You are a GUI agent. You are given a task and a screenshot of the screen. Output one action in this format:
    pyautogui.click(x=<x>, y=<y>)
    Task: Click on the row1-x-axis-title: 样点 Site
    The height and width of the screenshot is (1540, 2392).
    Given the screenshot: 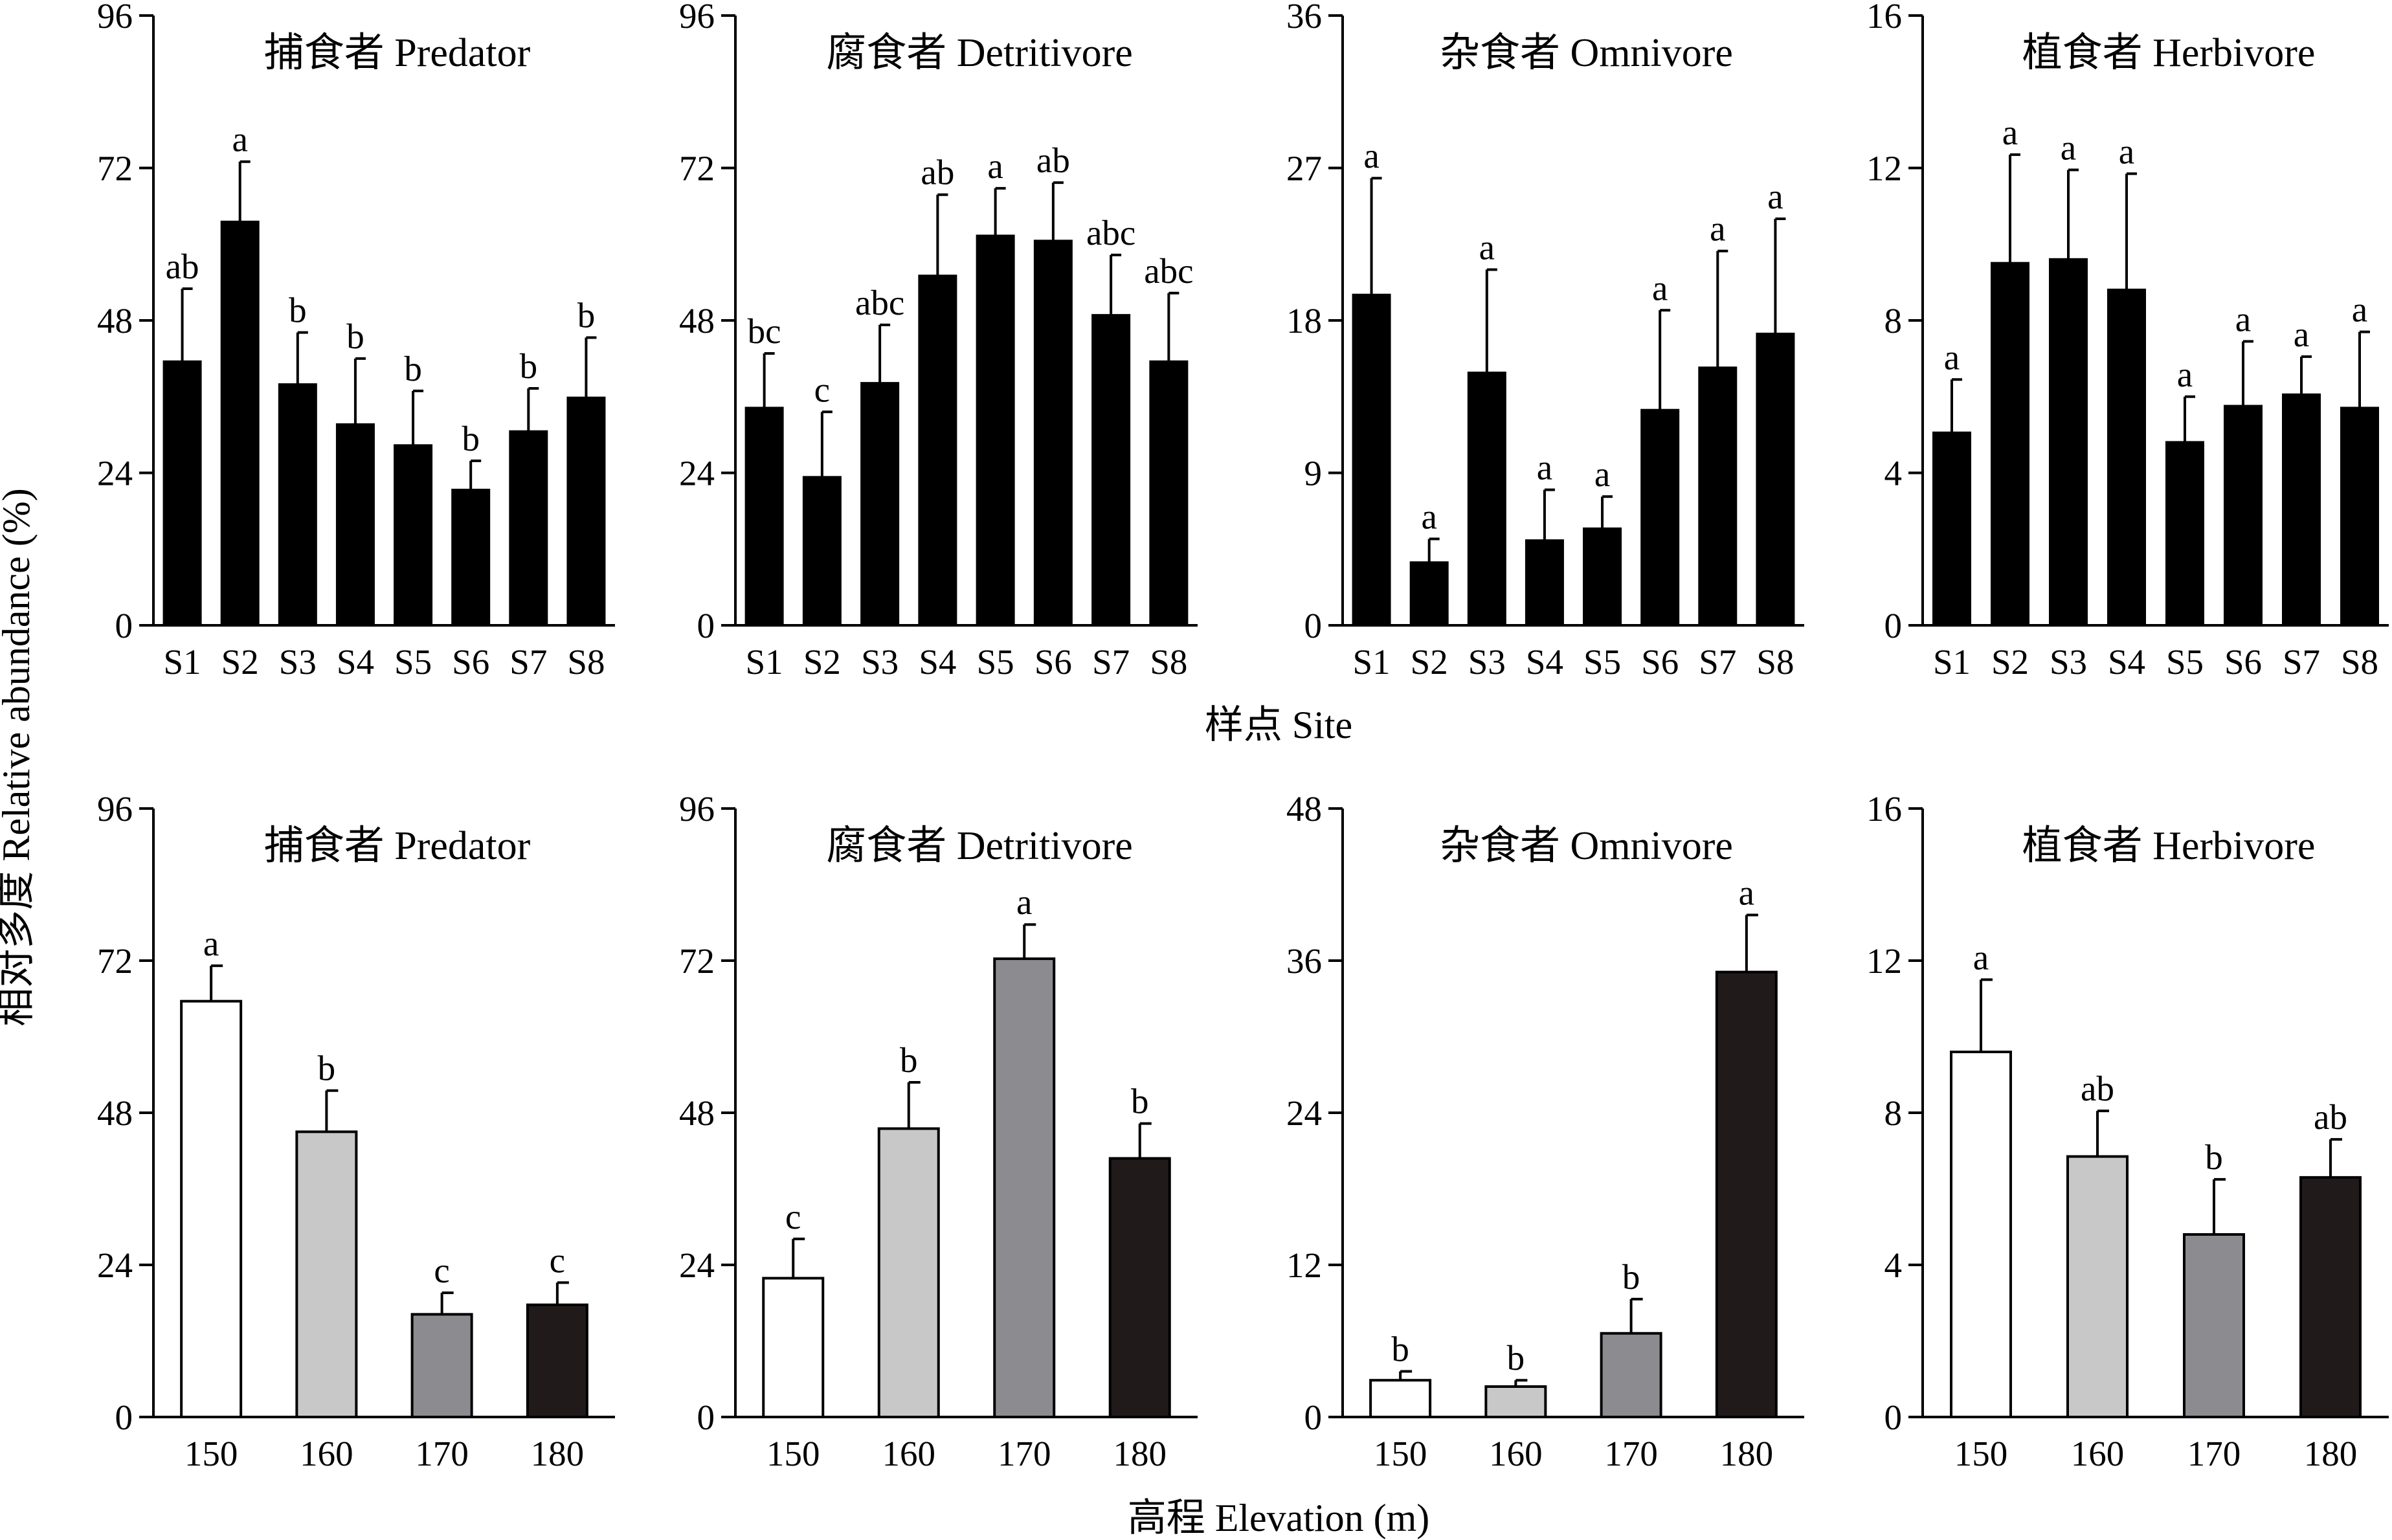 What is the action you would take?
    pyautogui.click(x=1278, y=725)
    